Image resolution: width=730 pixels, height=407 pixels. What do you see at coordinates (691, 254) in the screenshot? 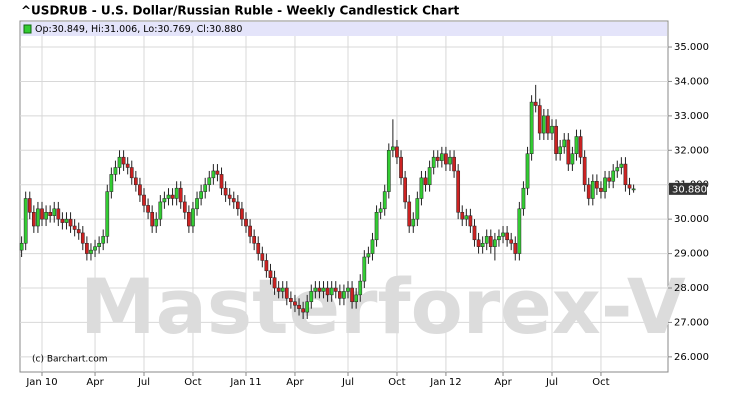
I see `y-tick-label: 29.000` at bounding box center [691, 254].